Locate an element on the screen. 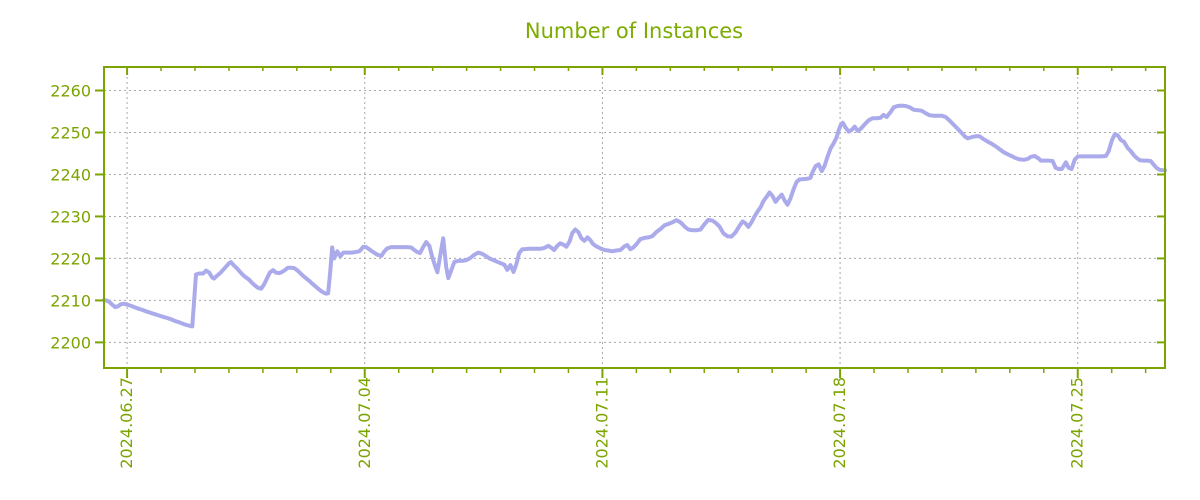 The height and width of the screenshot is (500, 1200). x-axis-tick-label: 2024.07.11 is located at coordinates (601, 423).